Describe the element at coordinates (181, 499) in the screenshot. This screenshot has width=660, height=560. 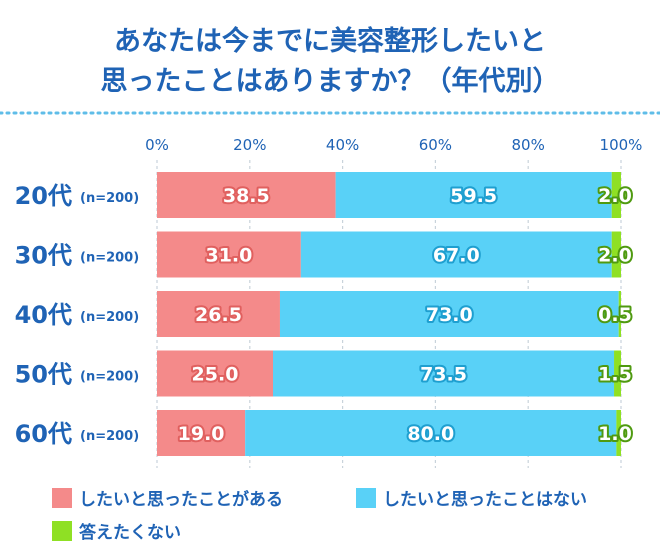
I see `legend-label: したいと思ったことがある` at that location.